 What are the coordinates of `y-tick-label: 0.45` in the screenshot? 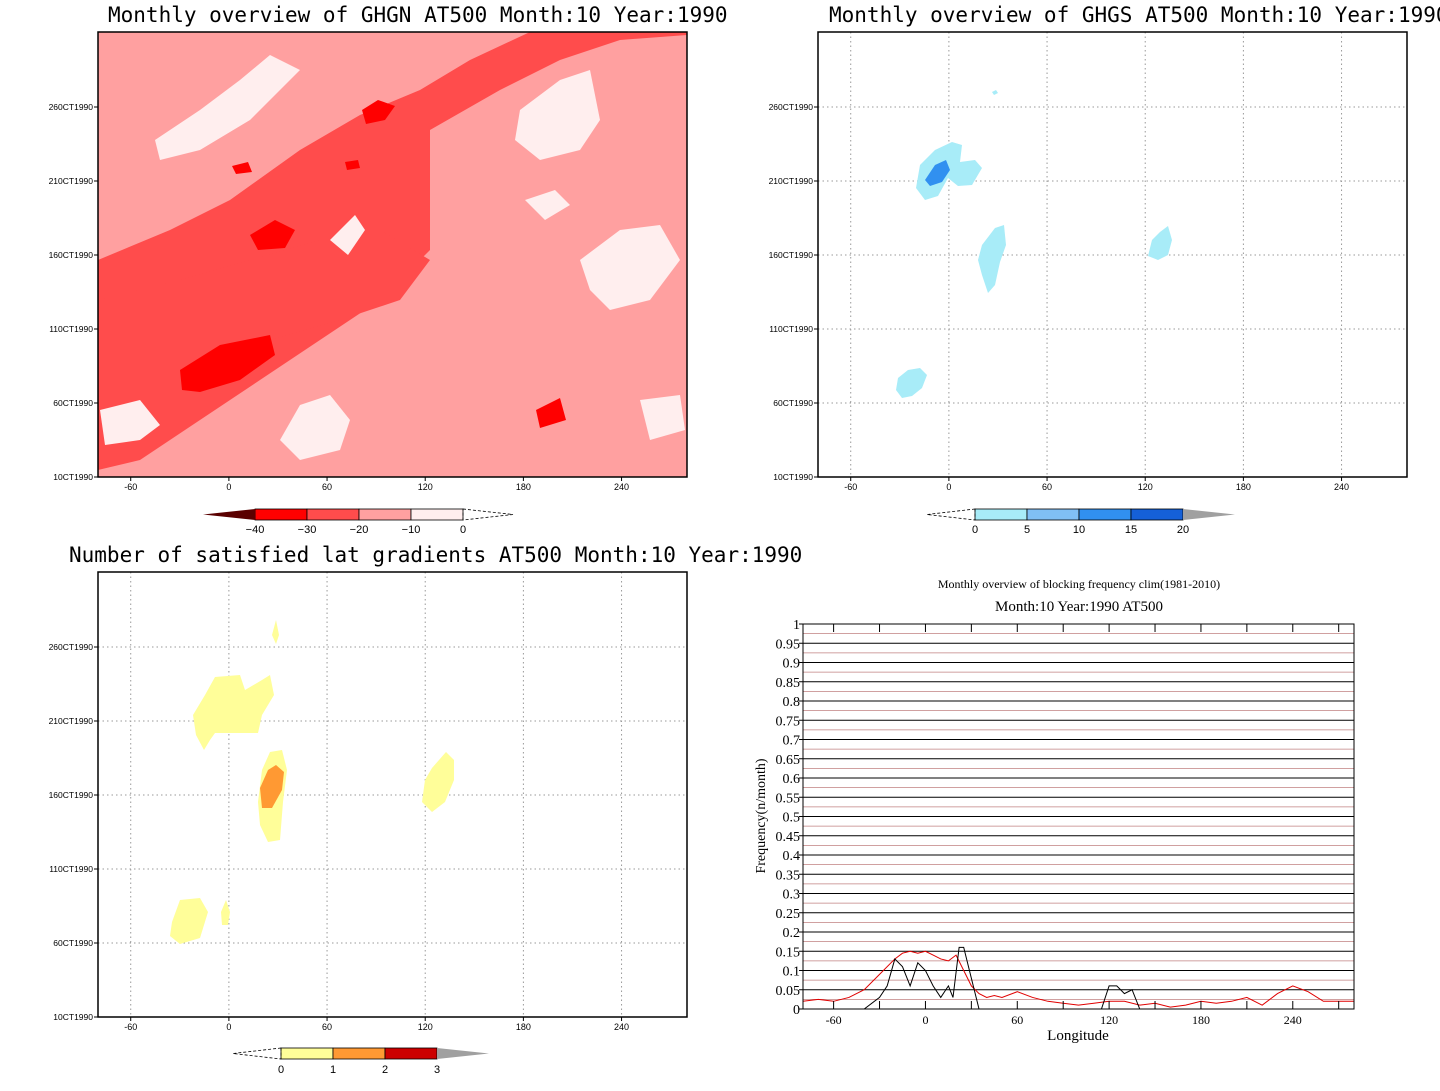 It's located at (788, 837).